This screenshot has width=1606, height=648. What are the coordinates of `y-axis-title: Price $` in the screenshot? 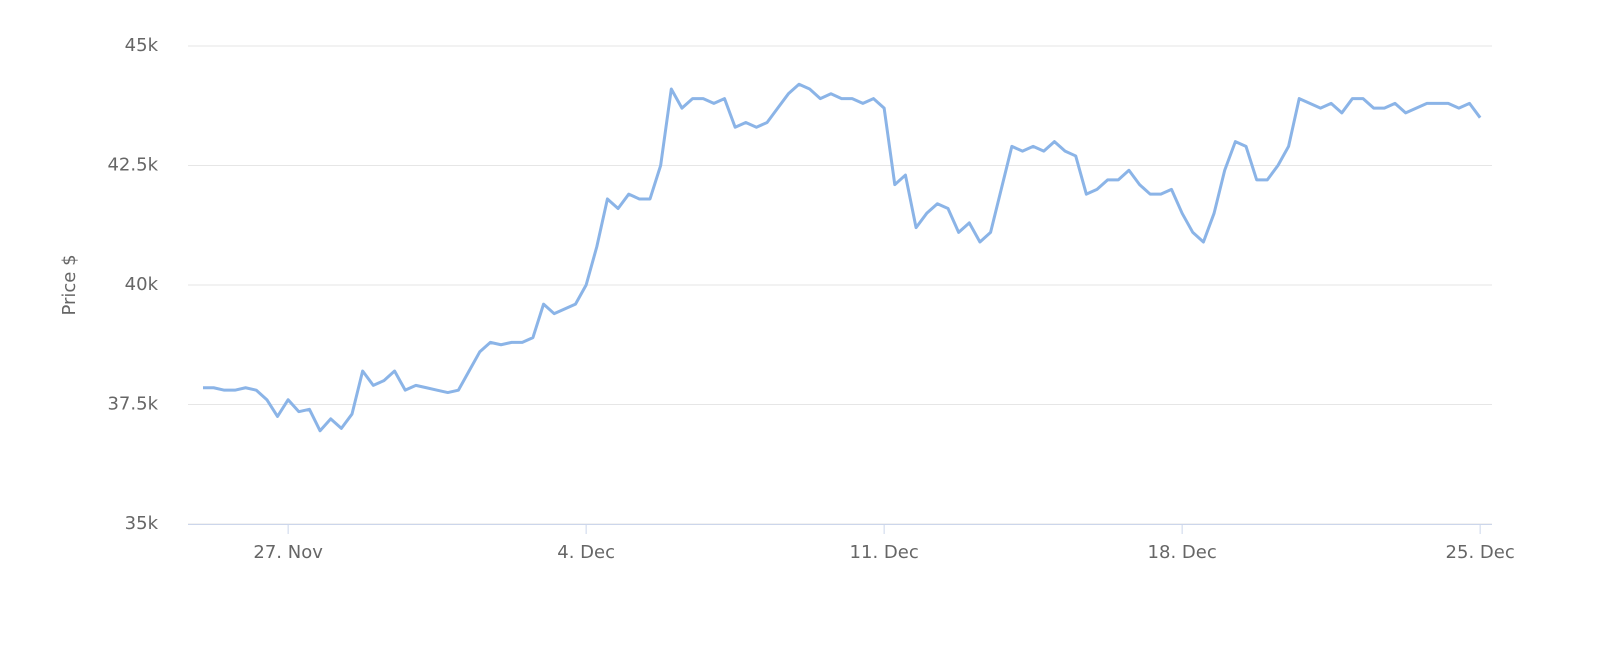 It's located at (69, 284).